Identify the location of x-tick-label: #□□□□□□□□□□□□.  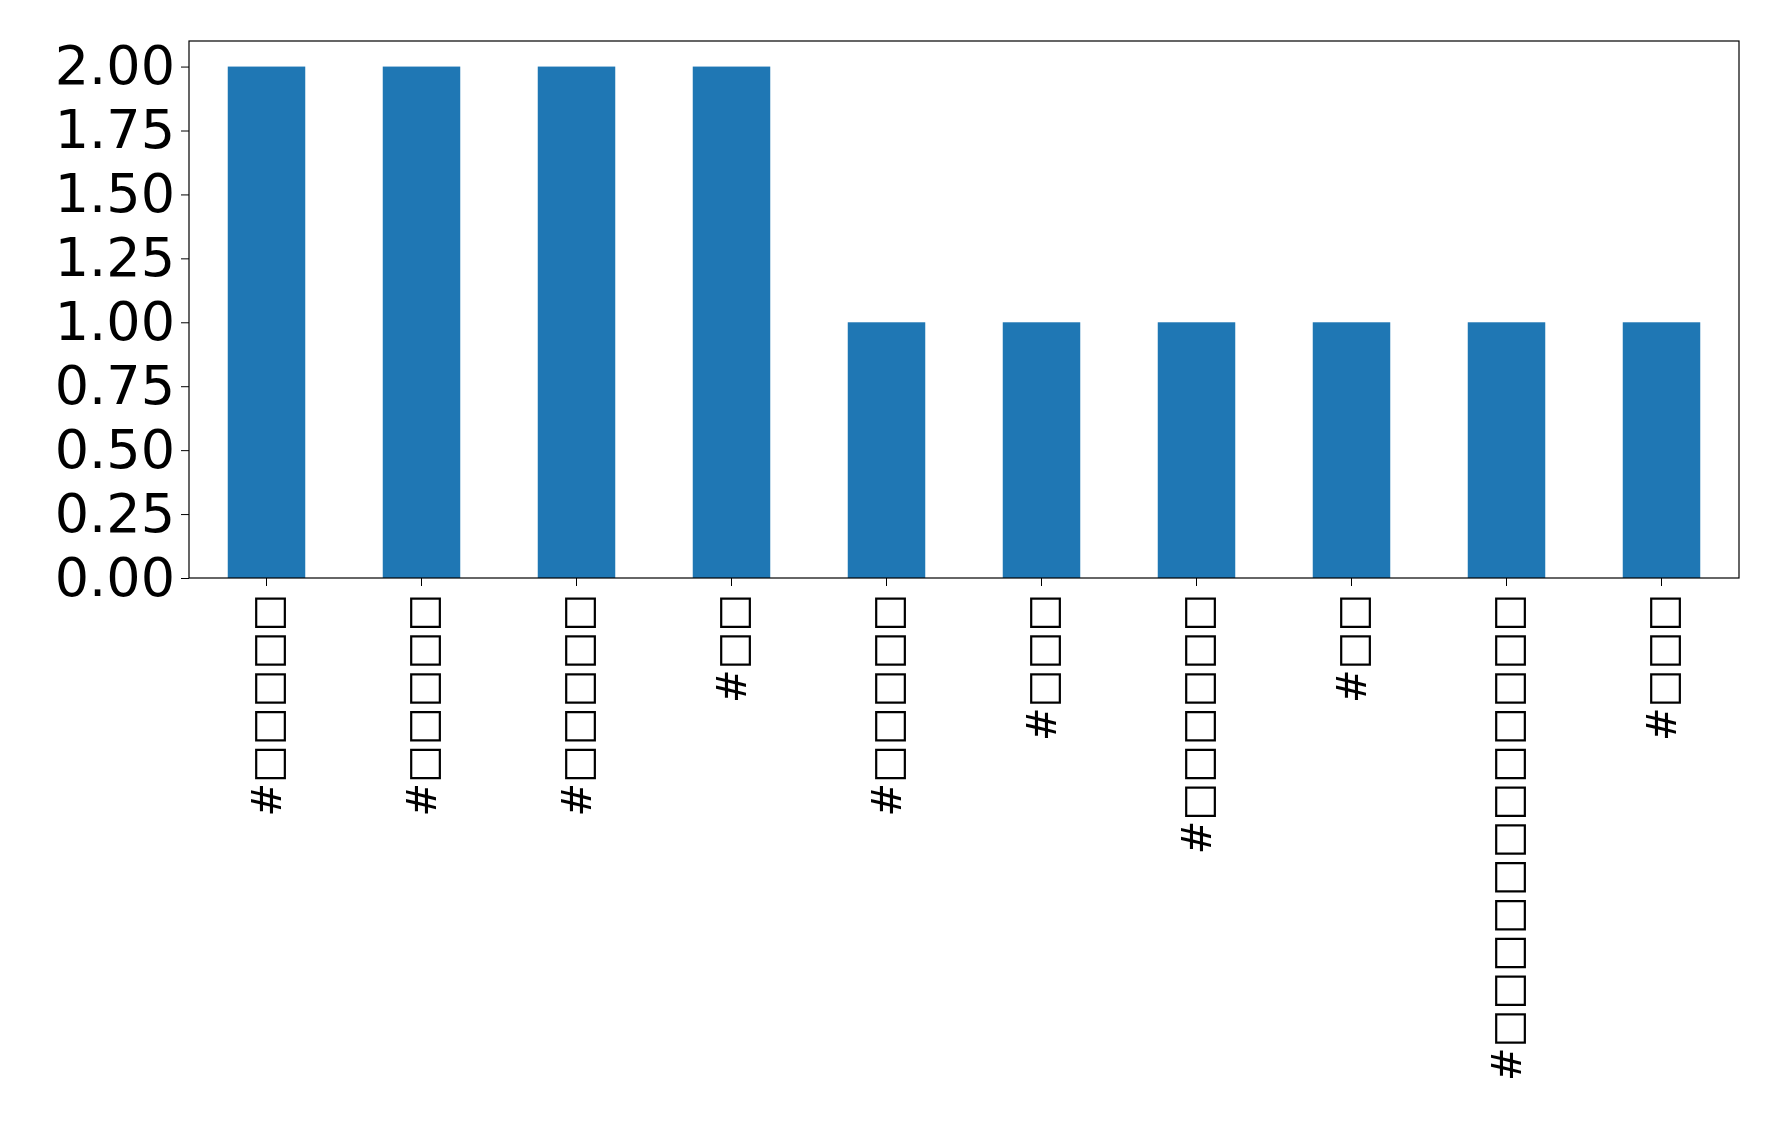
(1506, 838).